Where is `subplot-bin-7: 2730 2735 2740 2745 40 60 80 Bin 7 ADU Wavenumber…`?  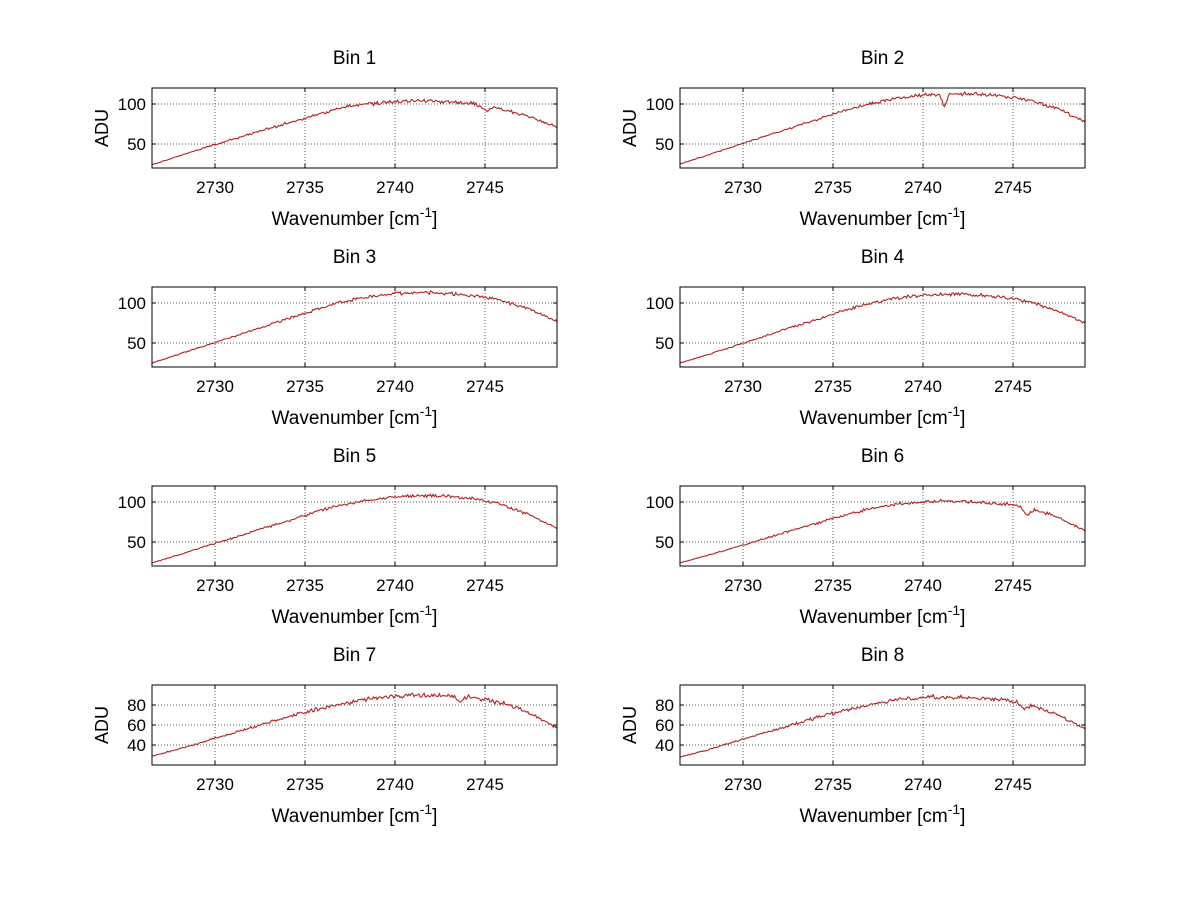 subplot-bin-7: 2730 2735 2740 2745 40 60 80 Bin 7 ADU Wavenumber… is located at coordinates (320, 734).